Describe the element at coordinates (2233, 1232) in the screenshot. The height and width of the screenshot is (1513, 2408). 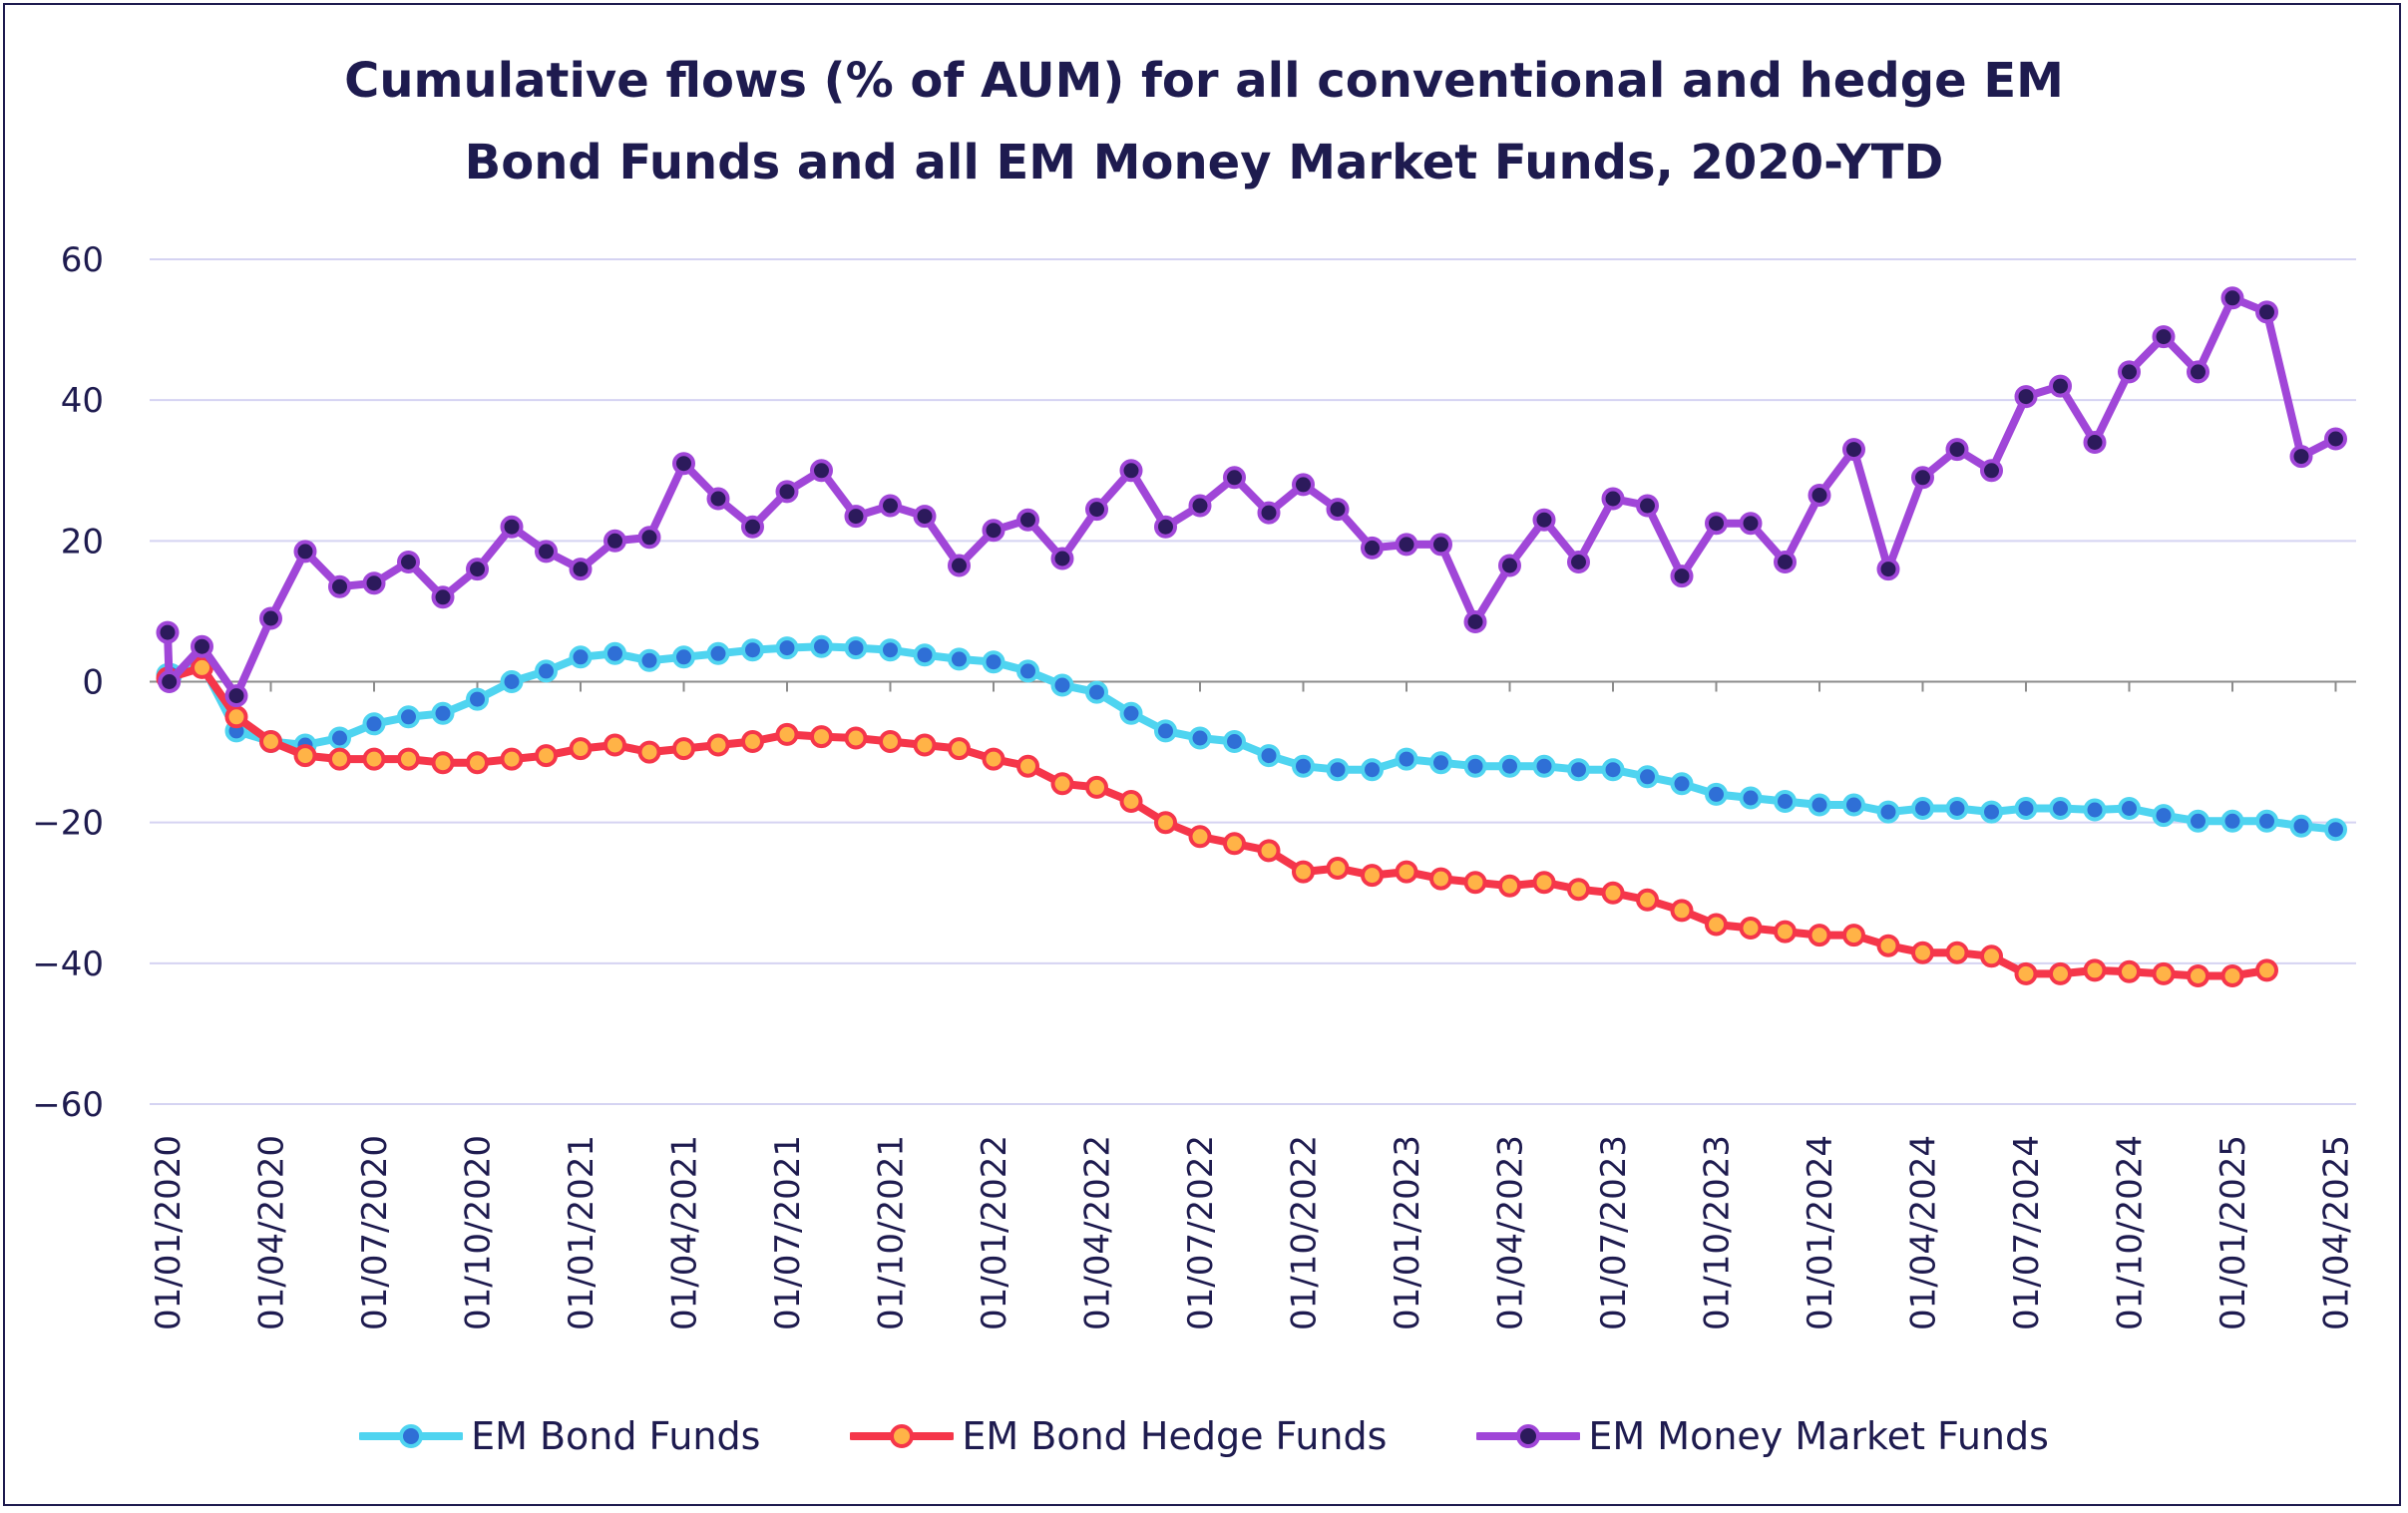
I see `x-tick-label: 01/01/2025` at that location.